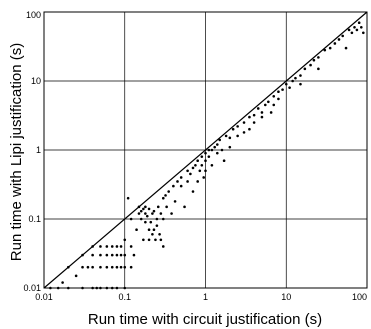 This screenshot has height=329, width=371. I want to click on x-tick-label: 1, so click(205, 297).